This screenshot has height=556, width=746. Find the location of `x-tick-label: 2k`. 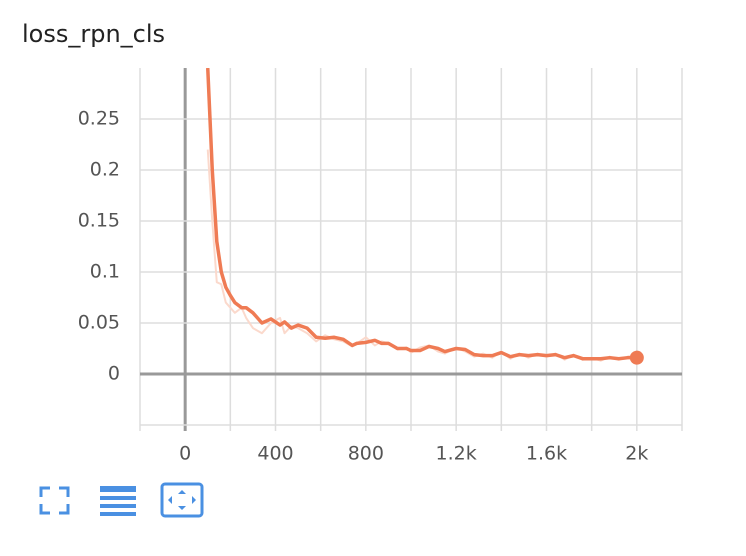

x-tick-label: 2k is located at coordinates (636, 454).